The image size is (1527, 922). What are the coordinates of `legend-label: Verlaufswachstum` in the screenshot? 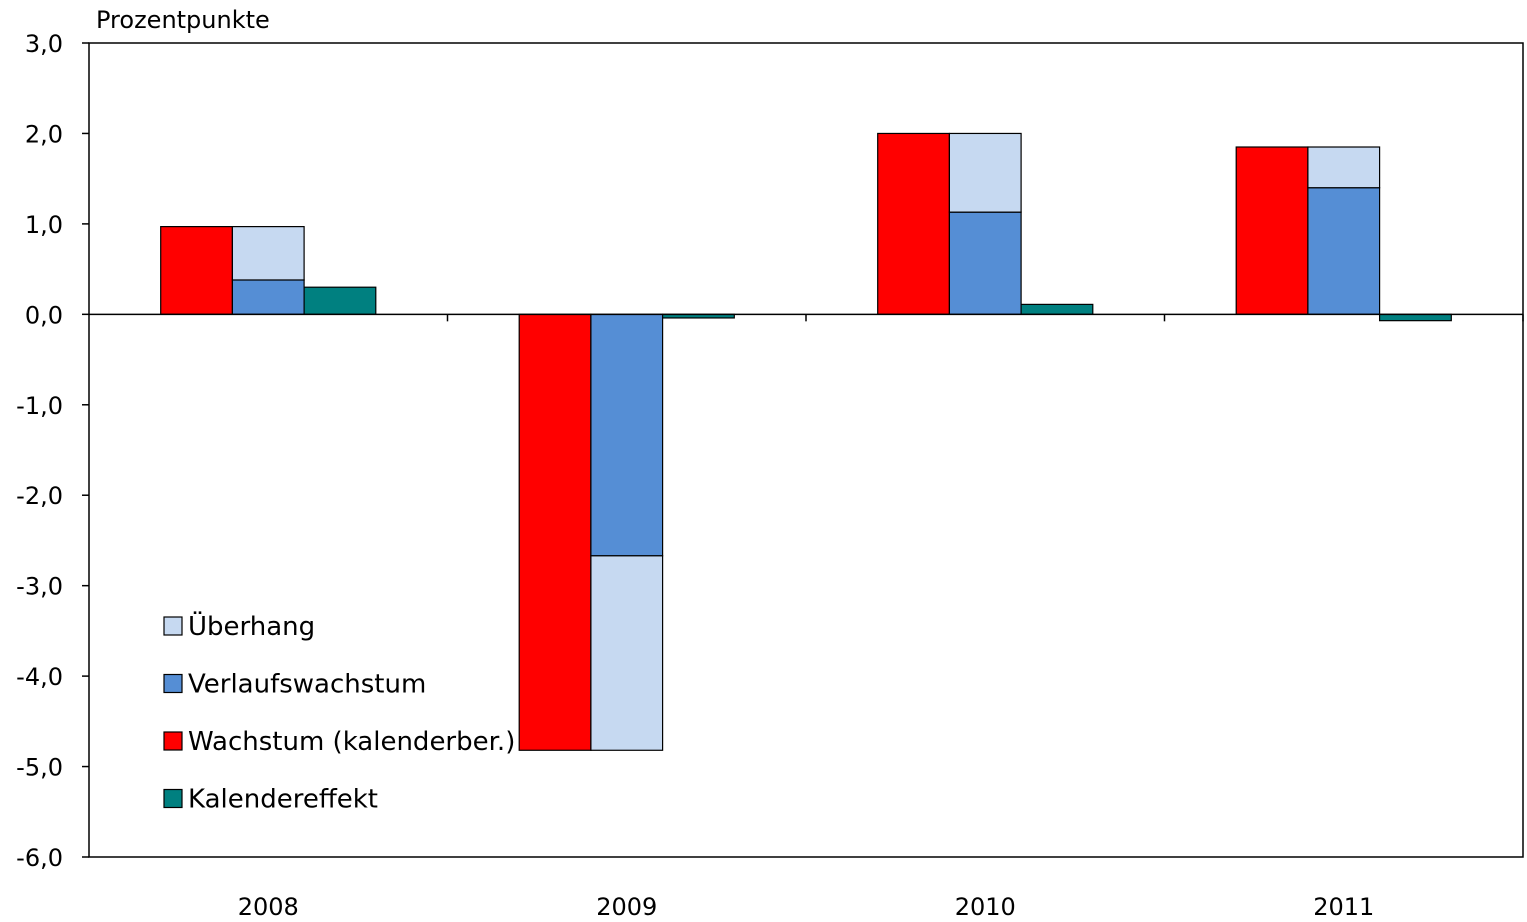 It's located at (307, 685).